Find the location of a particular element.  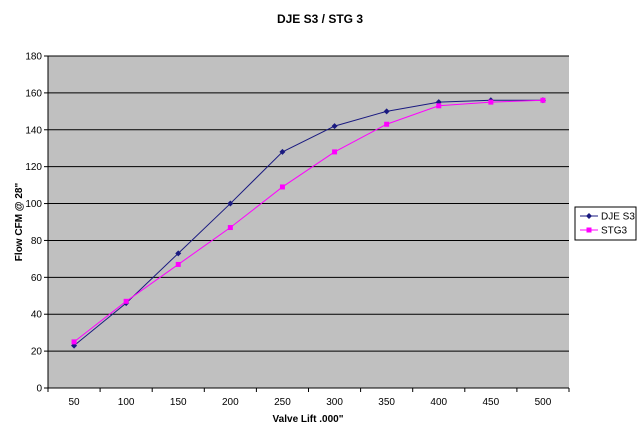

y-tick-label: 120 is located at coordinates (33, 167).